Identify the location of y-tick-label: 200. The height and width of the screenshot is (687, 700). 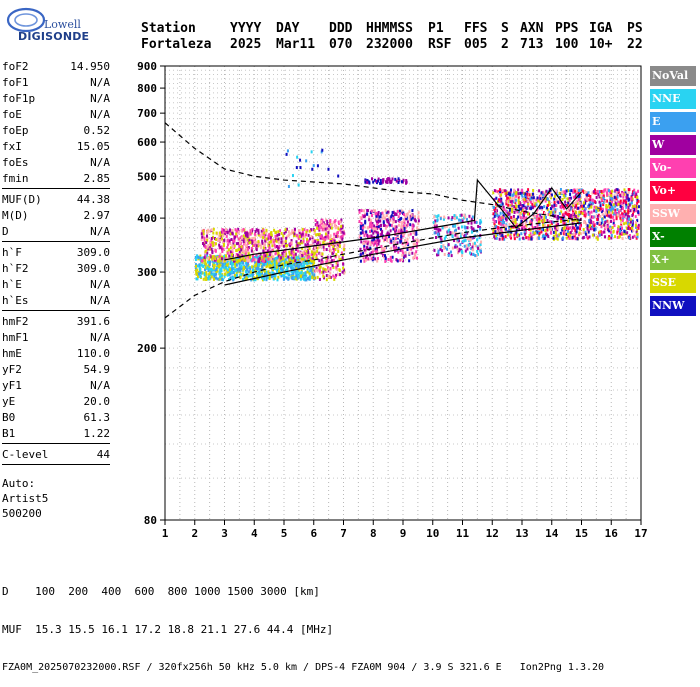
(147, 348).